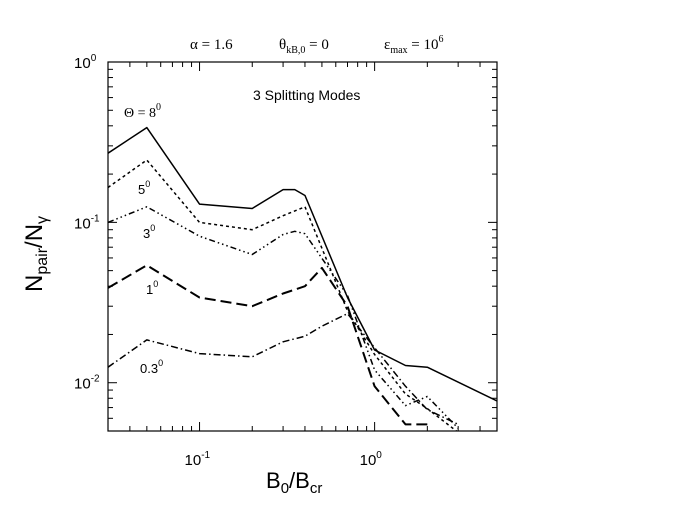 The height and width of the screenshot is (523, 678). What do you see at coordinates (304, 46) in the screenshot?
I see `title-theta: θkB,0 = 0` at bounding box center [304, 46].